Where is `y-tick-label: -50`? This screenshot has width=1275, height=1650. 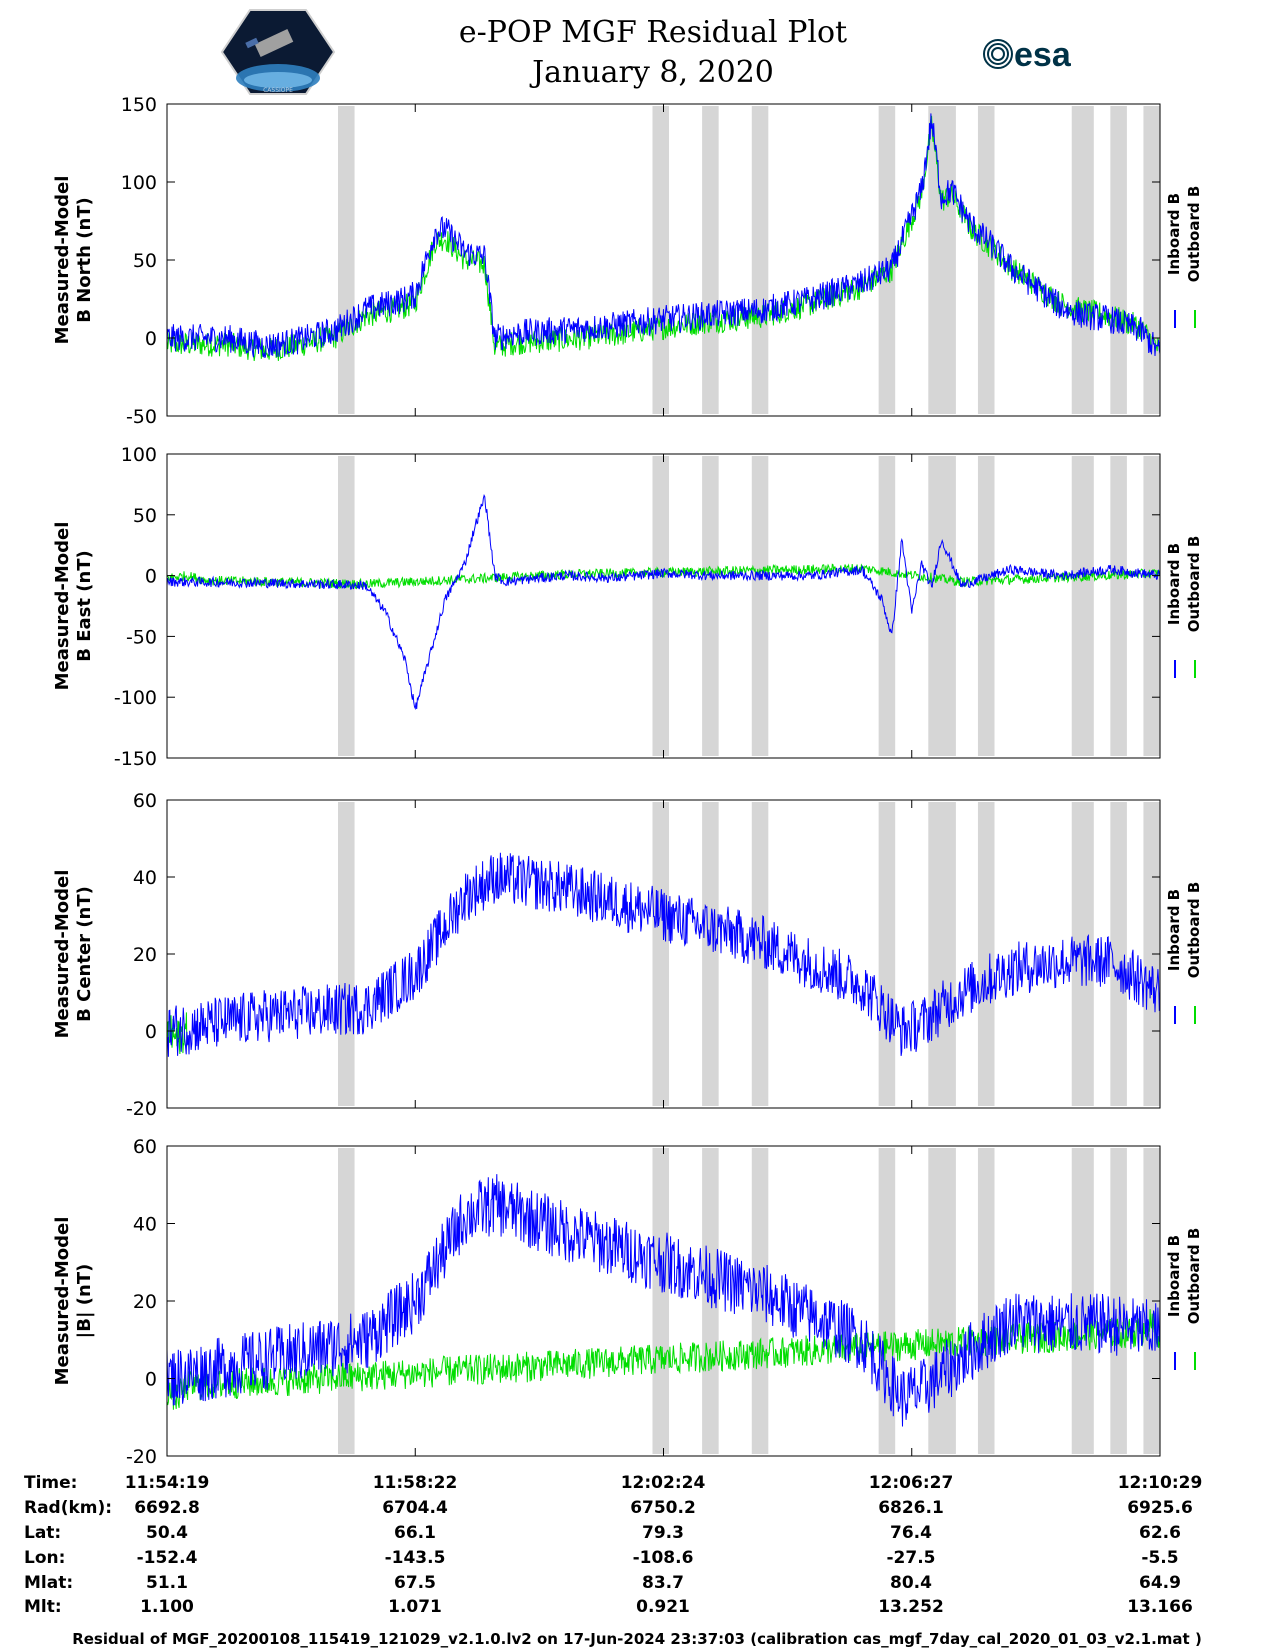
y-tick-label: -50 is located at coordinates (141, 417).